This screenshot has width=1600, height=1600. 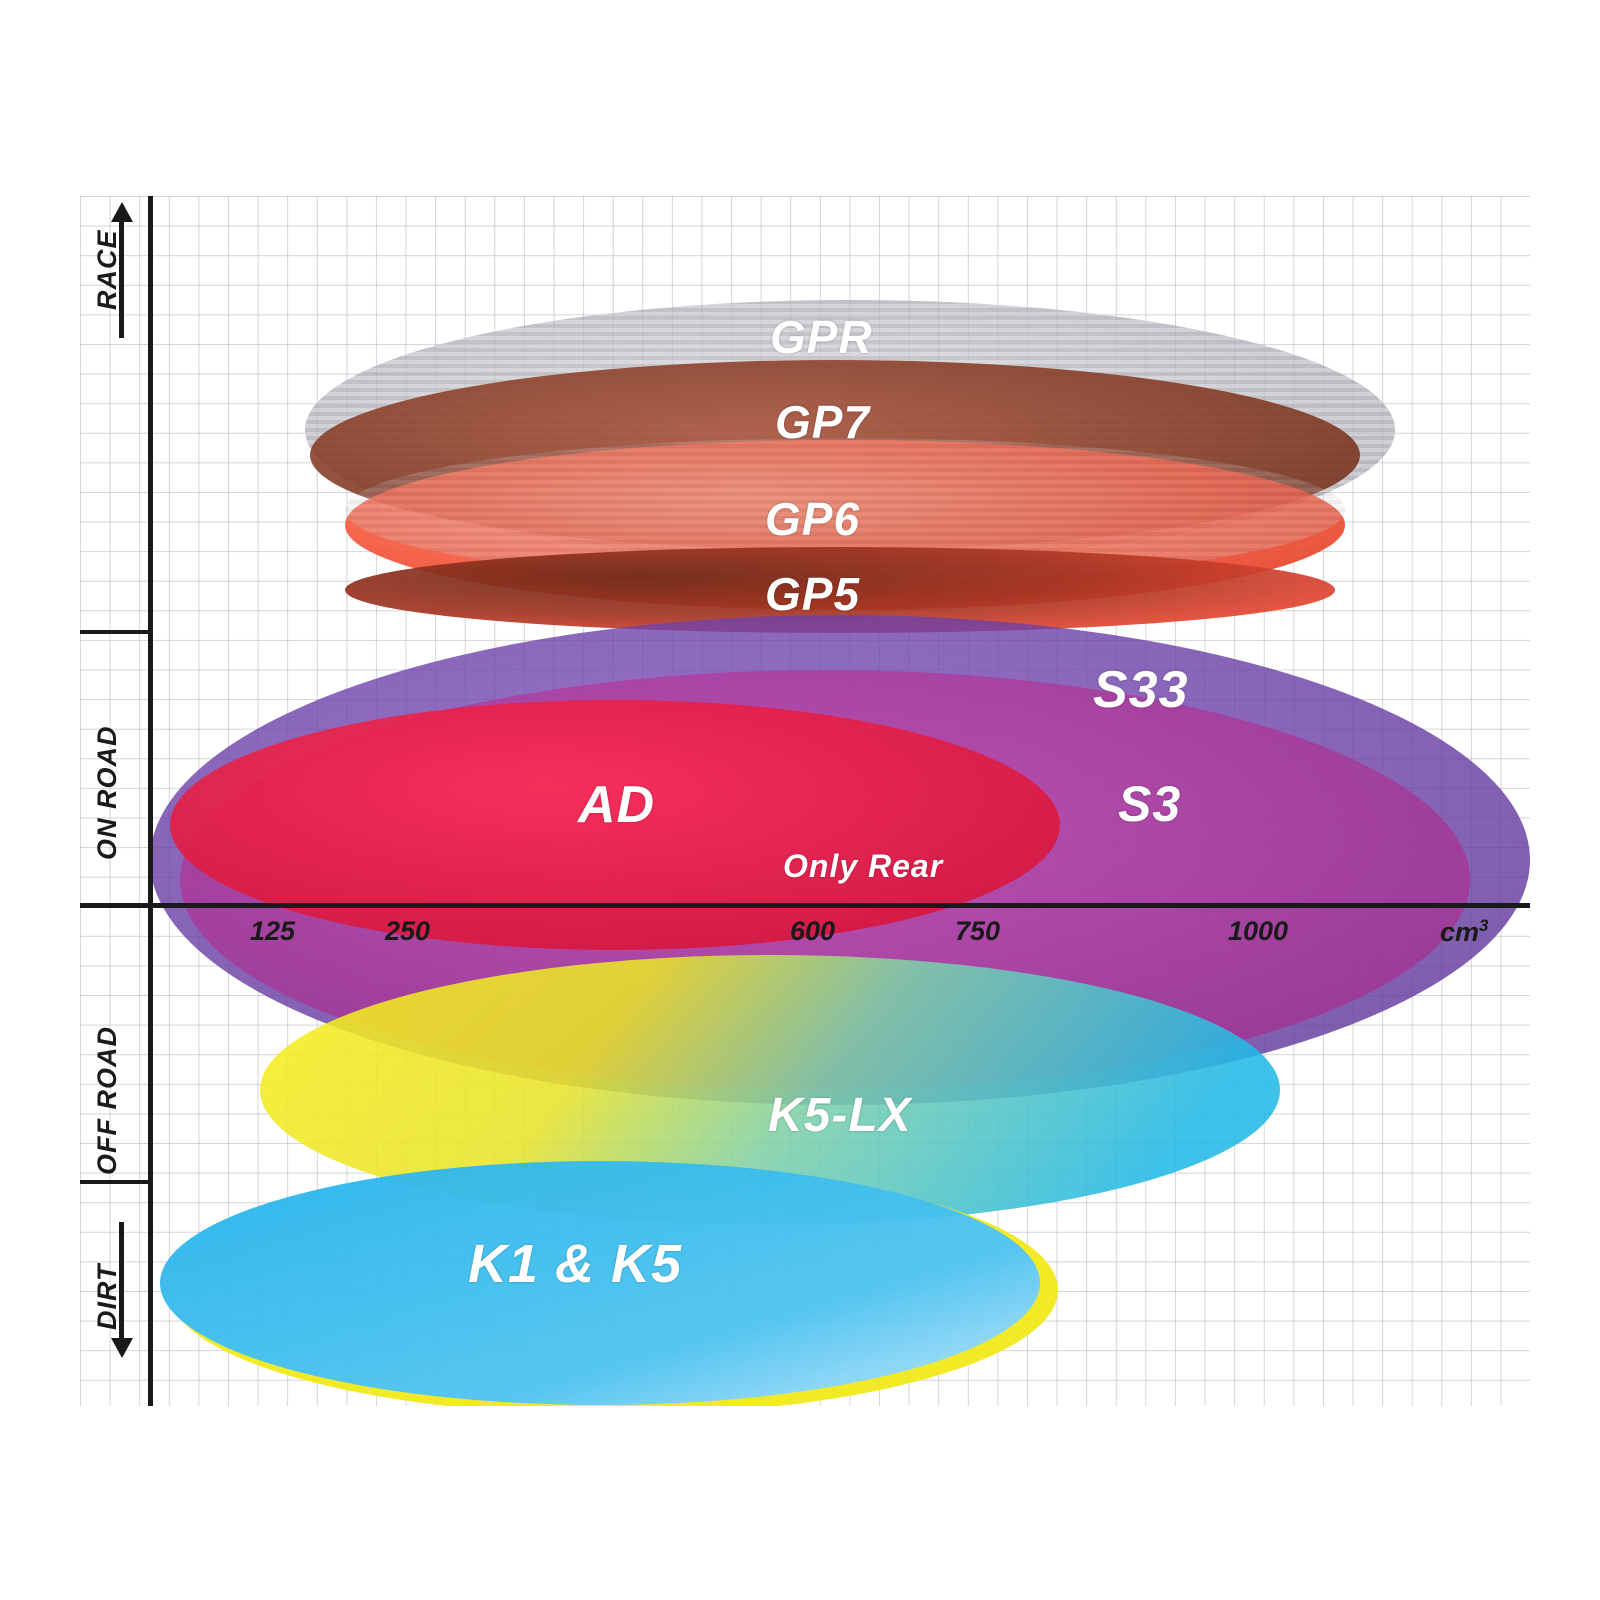 What do you see at coordinates (805, 905) in the screenshot?
I see `x-axis` at bounding box center [805, 905].